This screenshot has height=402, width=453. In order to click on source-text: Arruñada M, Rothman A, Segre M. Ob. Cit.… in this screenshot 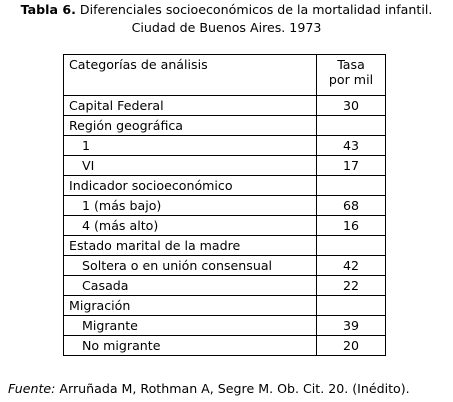, I will do `click(234, 388)`.